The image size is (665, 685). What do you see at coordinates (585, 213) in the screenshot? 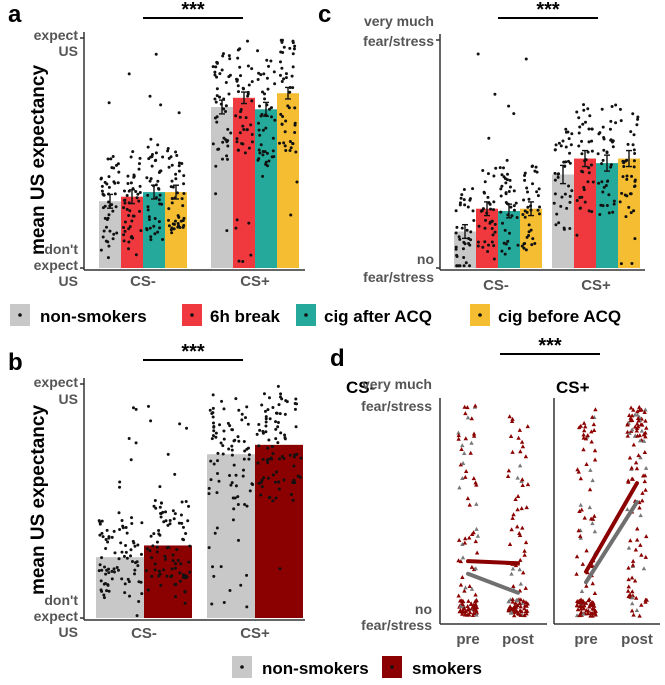
I see `bar-6h-break-CS+` at bounding box center [585, 213].